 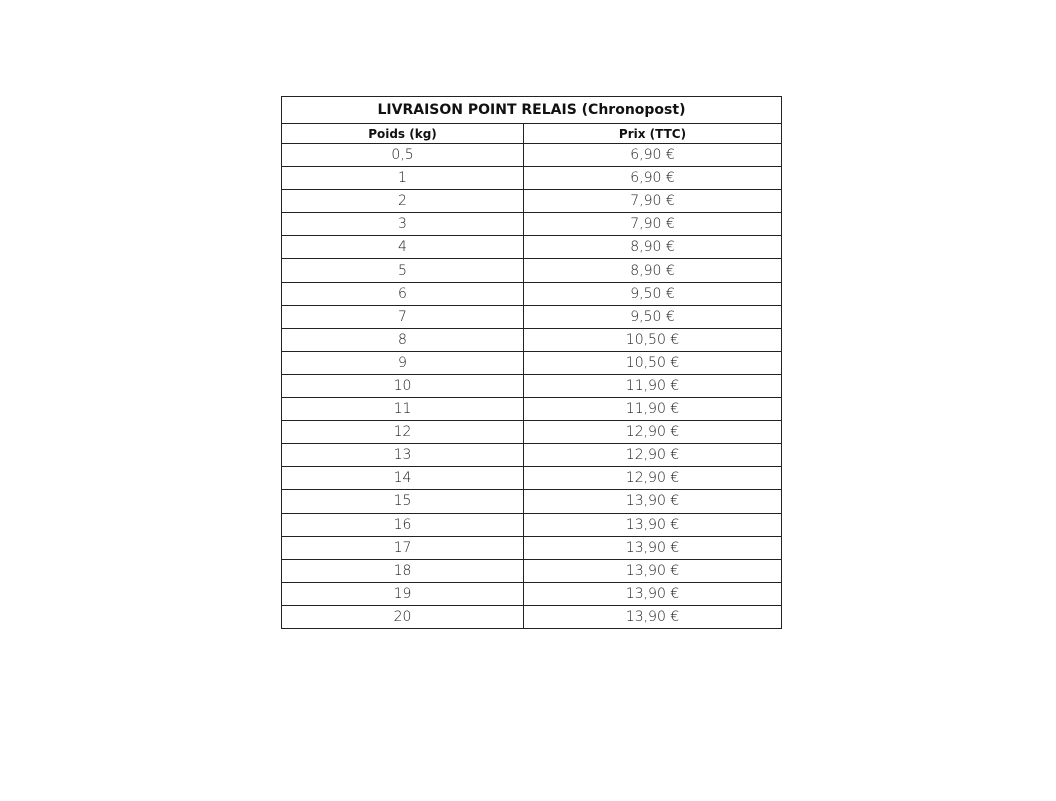 What do you see at coordinates (402, 224) in the screenshot?
I see `weight-cell: 3` at bounding box center [402, 224].